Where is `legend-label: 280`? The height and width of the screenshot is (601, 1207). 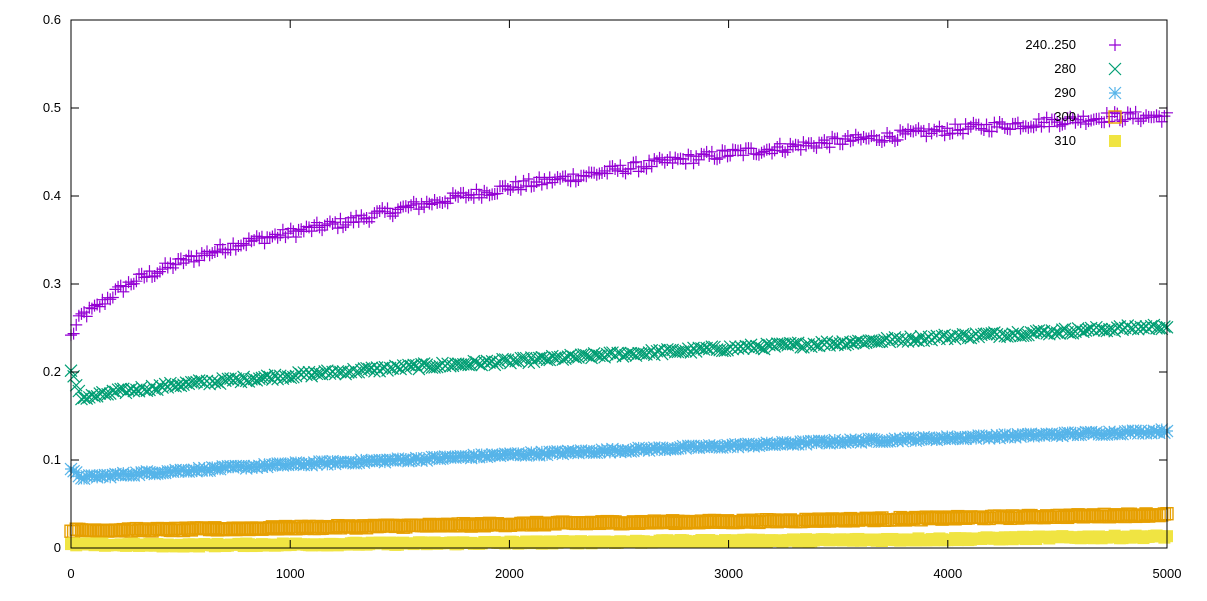 legend-label: 280 is located at coordinates (1065, 68).